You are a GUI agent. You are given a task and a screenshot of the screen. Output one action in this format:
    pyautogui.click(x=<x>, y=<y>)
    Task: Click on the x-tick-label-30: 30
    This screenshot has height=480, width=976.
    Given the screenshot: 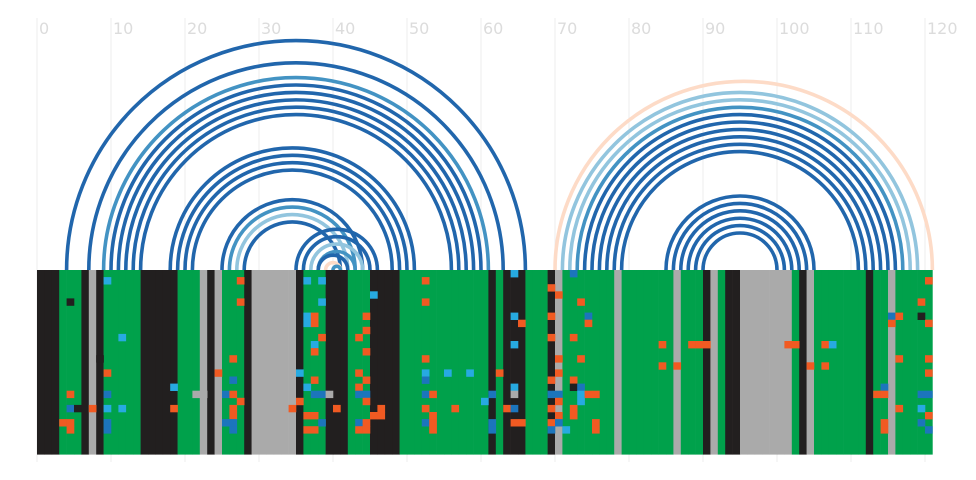 What is the action you would take?
    pyautogui.click(x=271, y=28)
    